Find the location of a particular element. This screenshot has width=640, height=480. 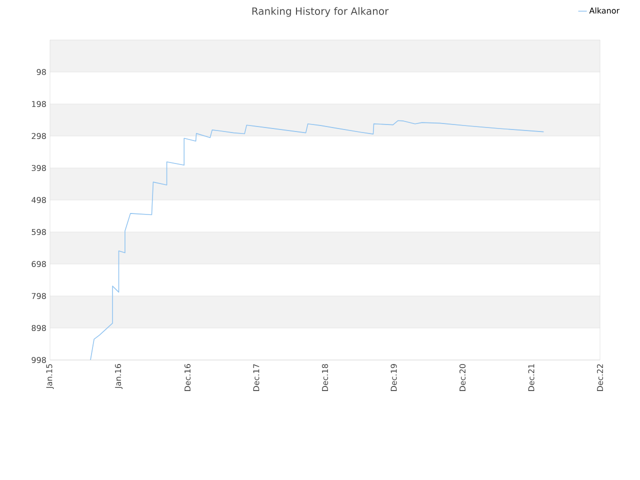

y-tick-label: 98 is located at coordinates (41, 72).